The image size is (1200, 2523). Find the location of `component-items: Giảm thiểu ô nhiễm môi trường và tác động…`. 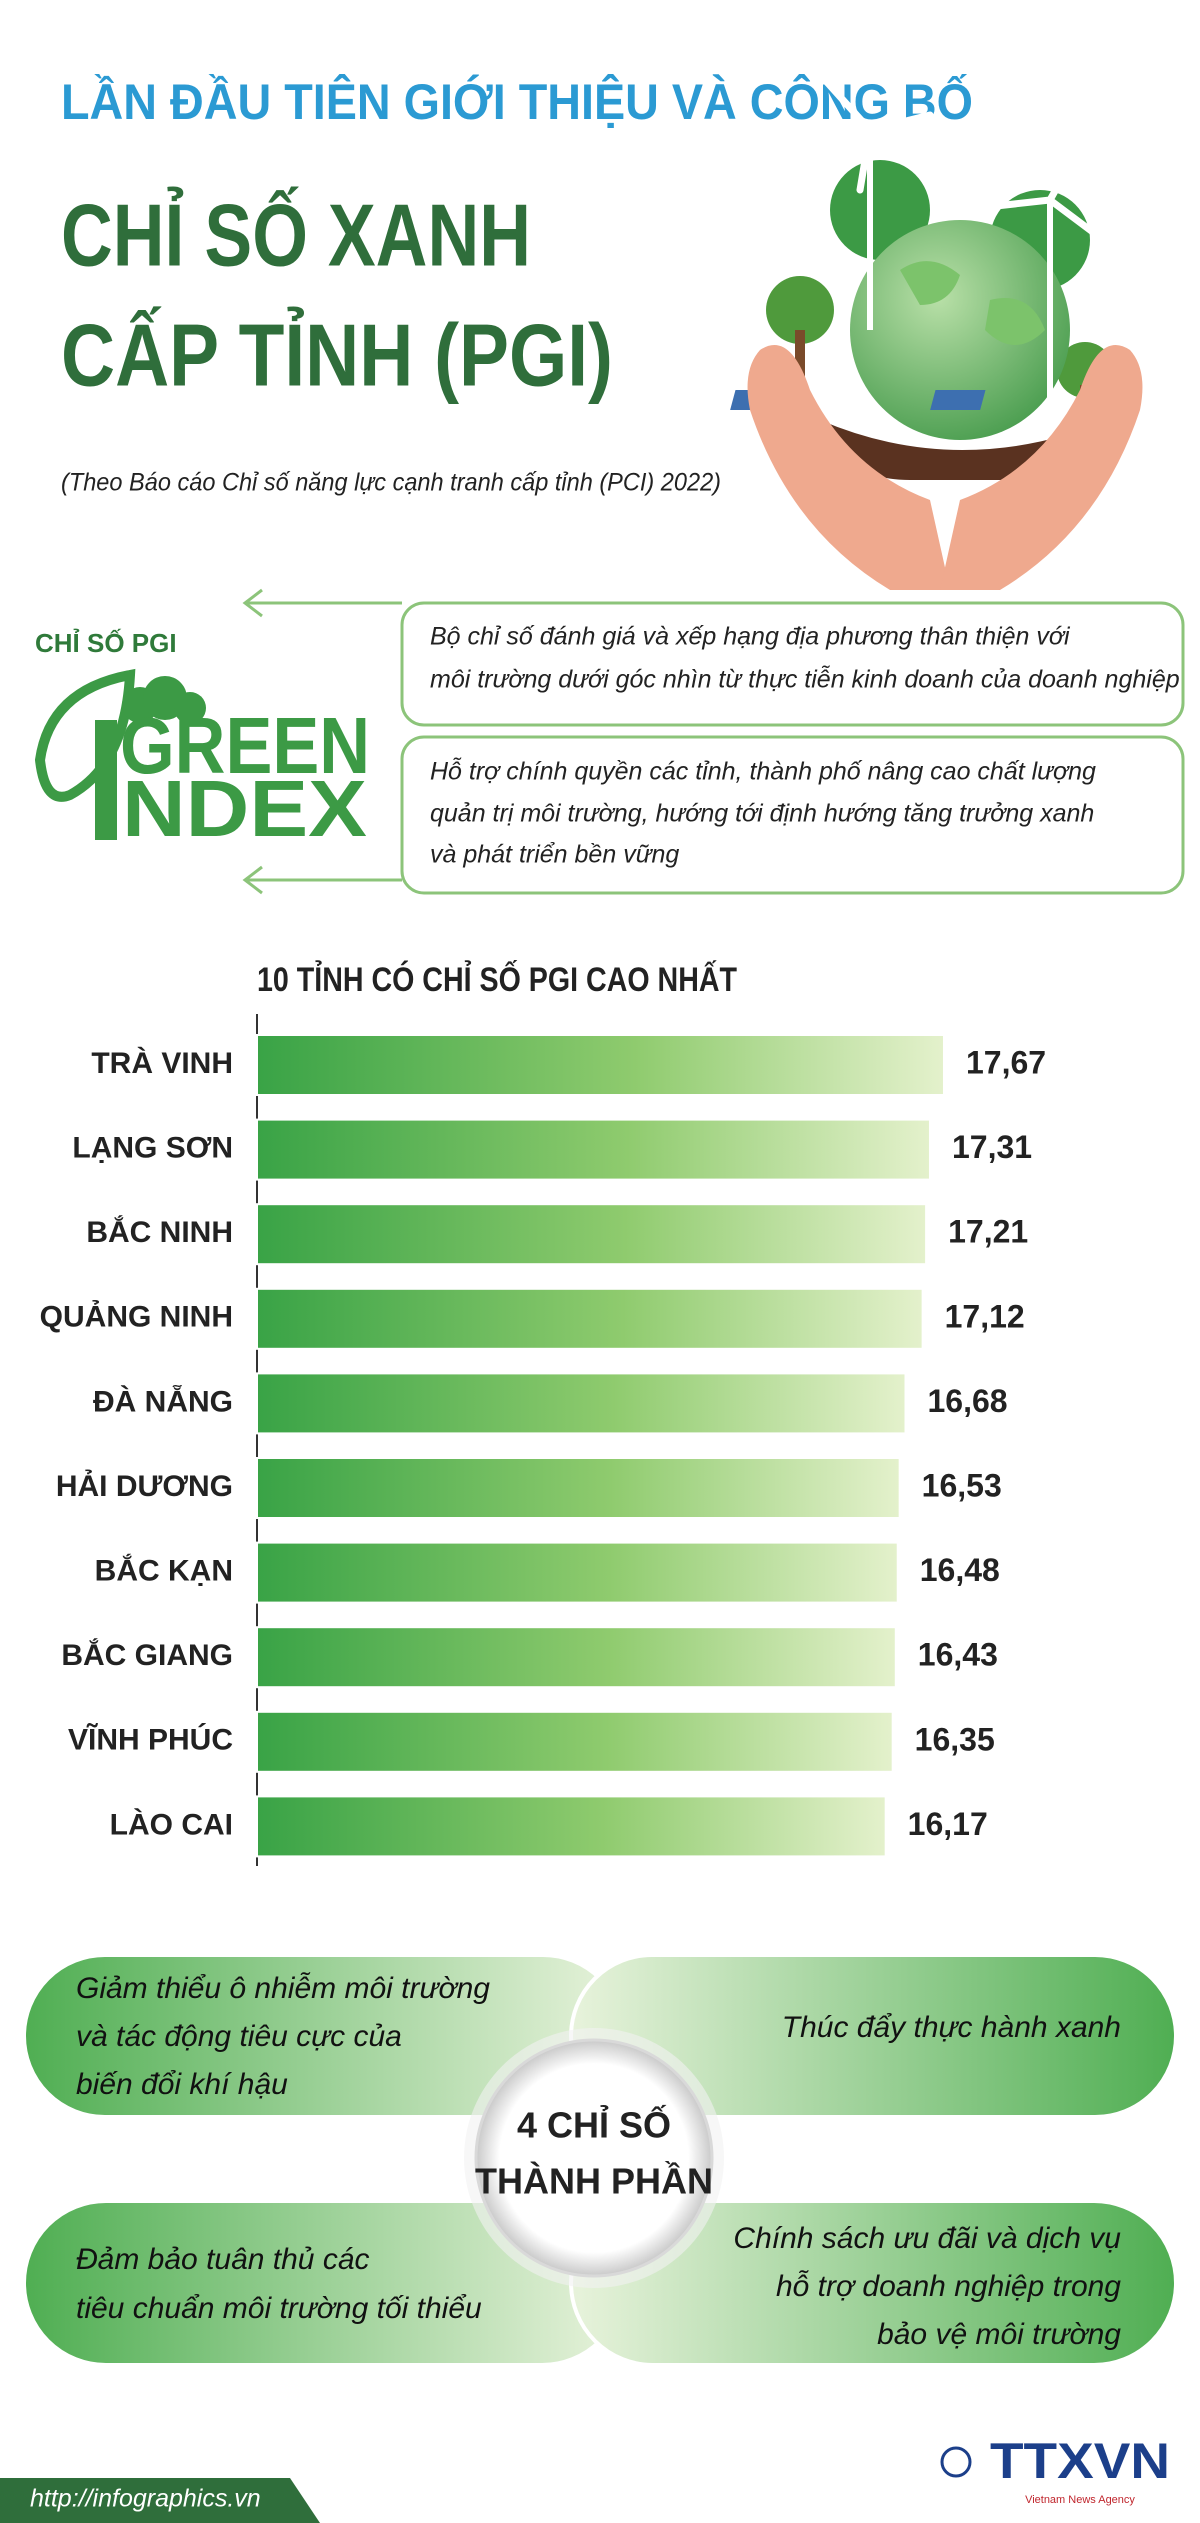

component-items: Giảm thiểu ô nhiễm môi trường và tác động… is located at coordinates (598, 2161).